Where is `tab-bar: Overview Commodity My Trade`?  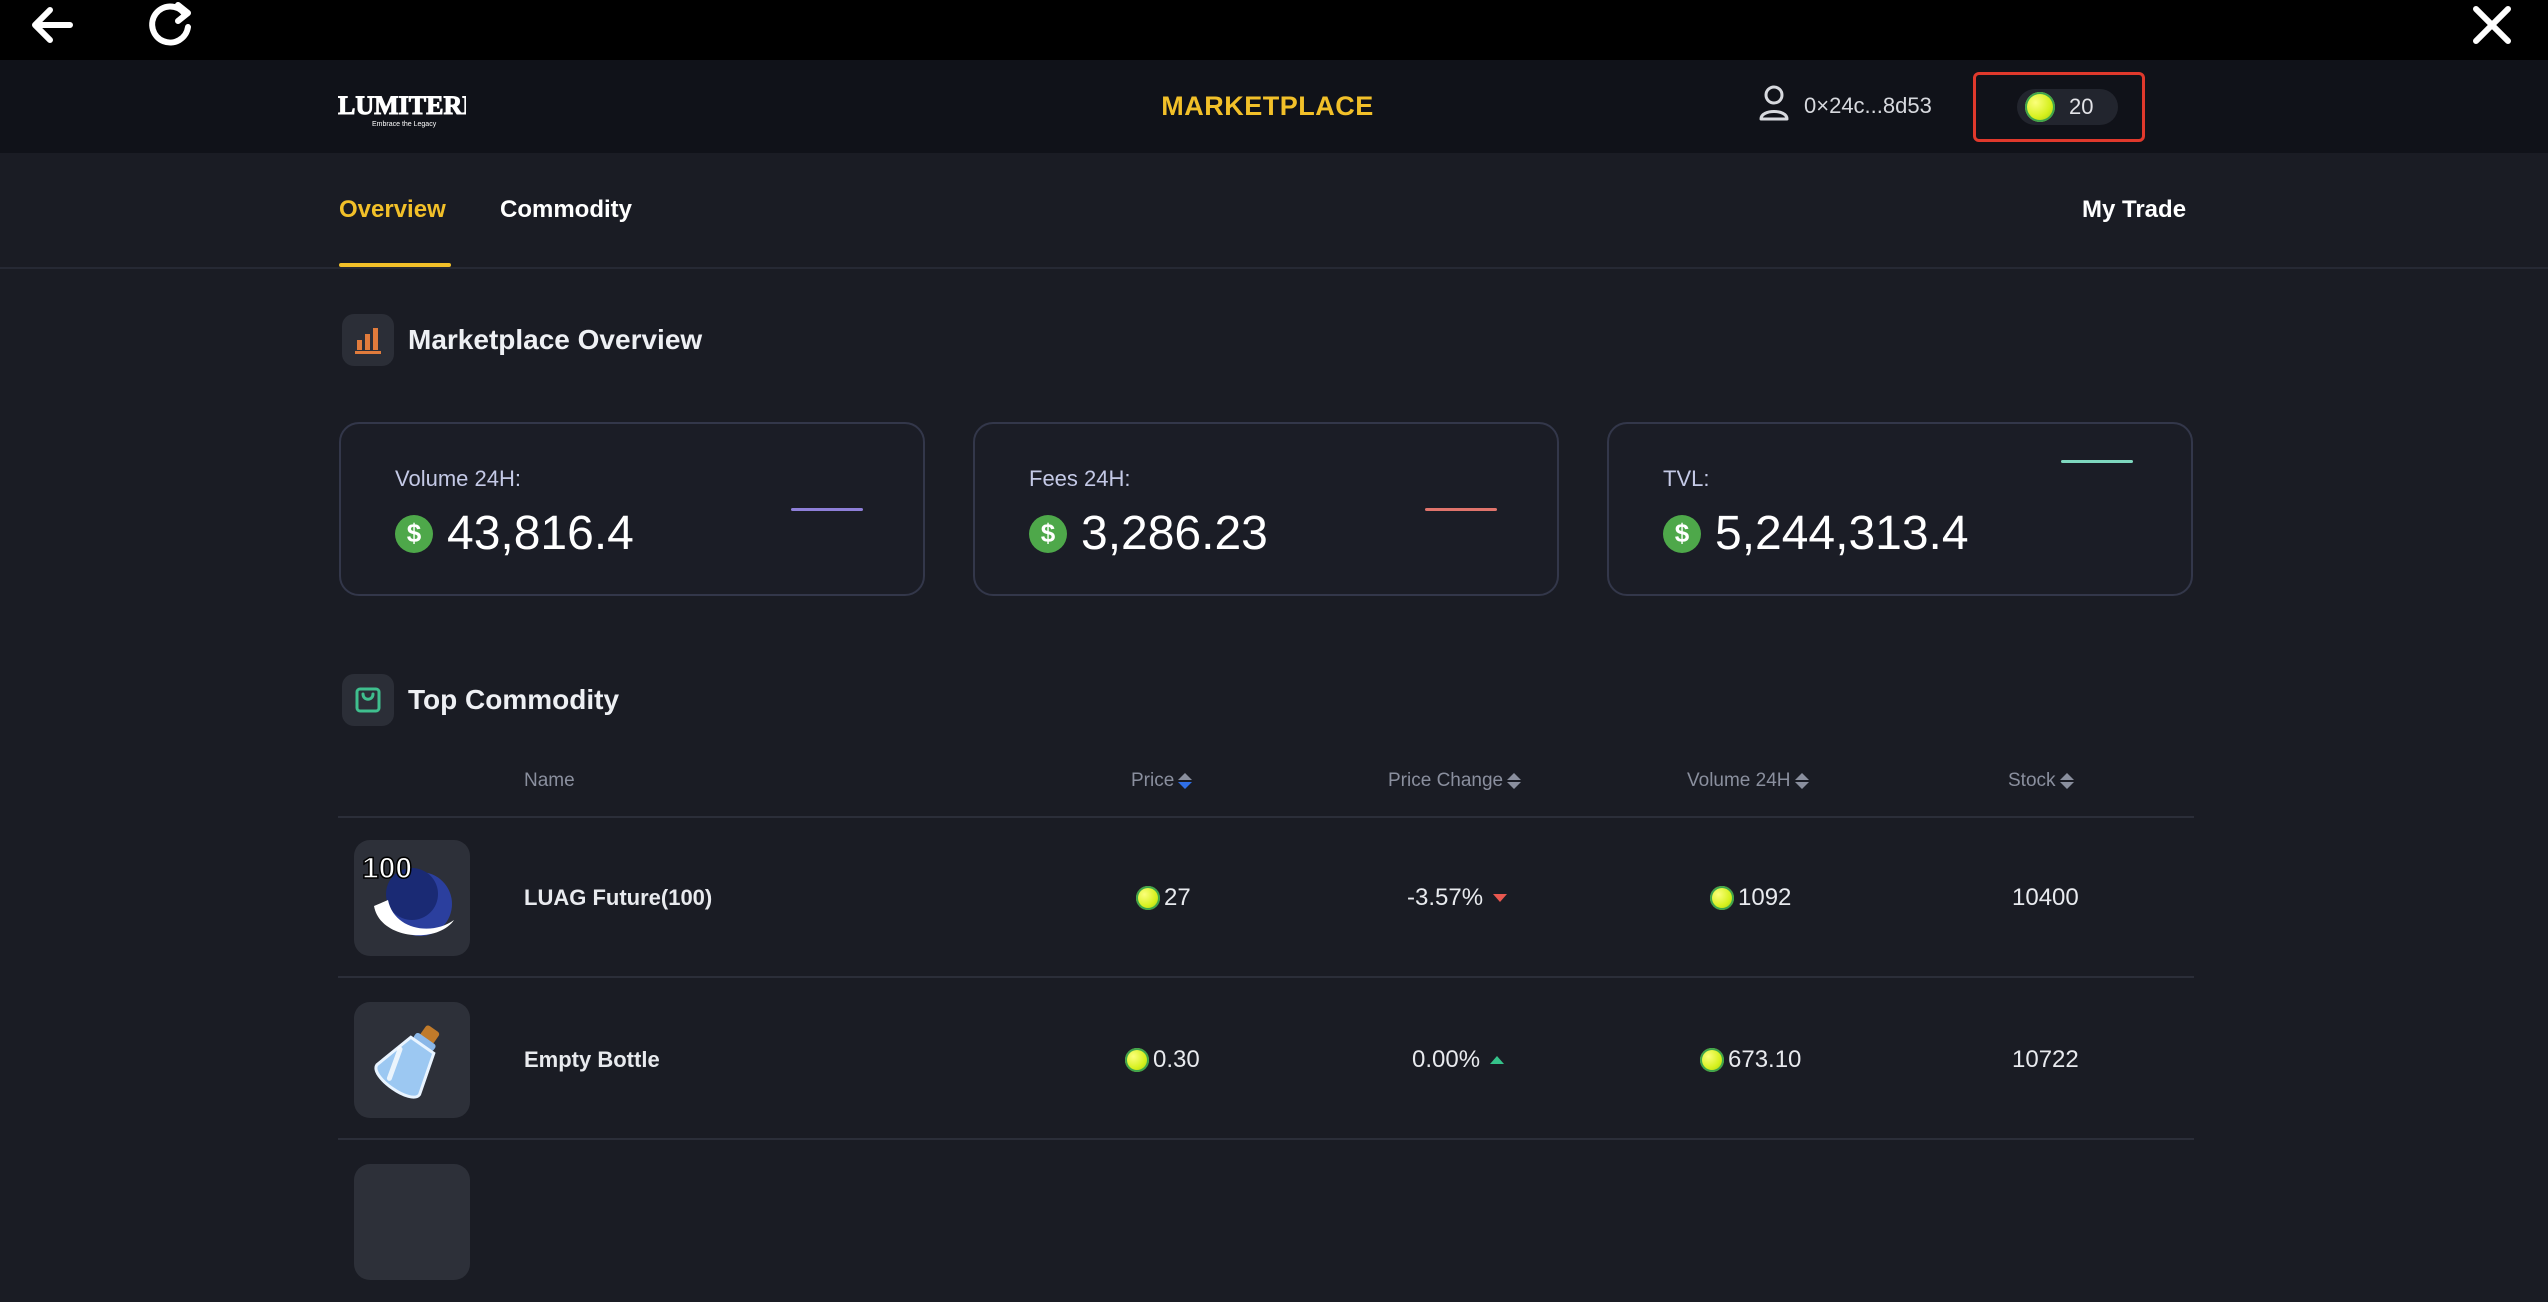 tab-bar: Overview Commodity My Trade is located at coordinates (1274, 211).